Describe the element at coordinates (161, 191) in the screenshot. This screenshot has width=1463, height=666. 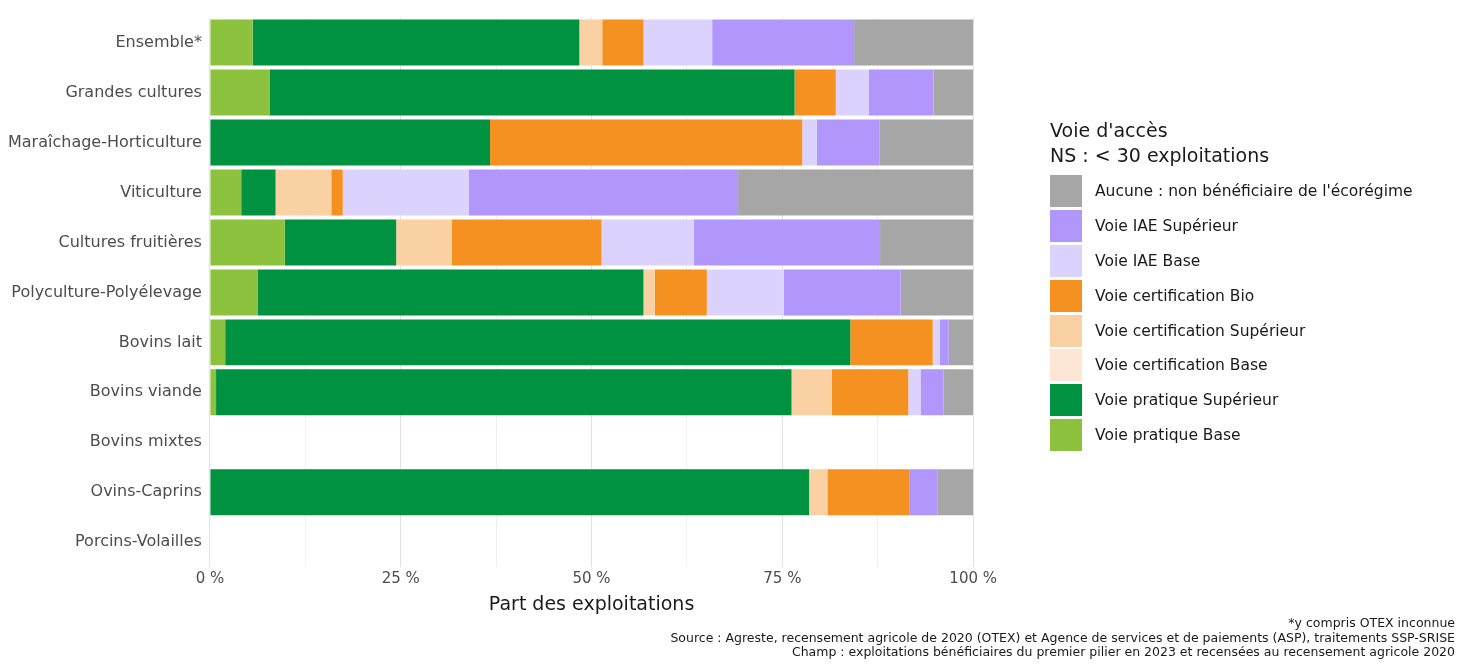
I see `y-tick-label: Viticulture` at that location.